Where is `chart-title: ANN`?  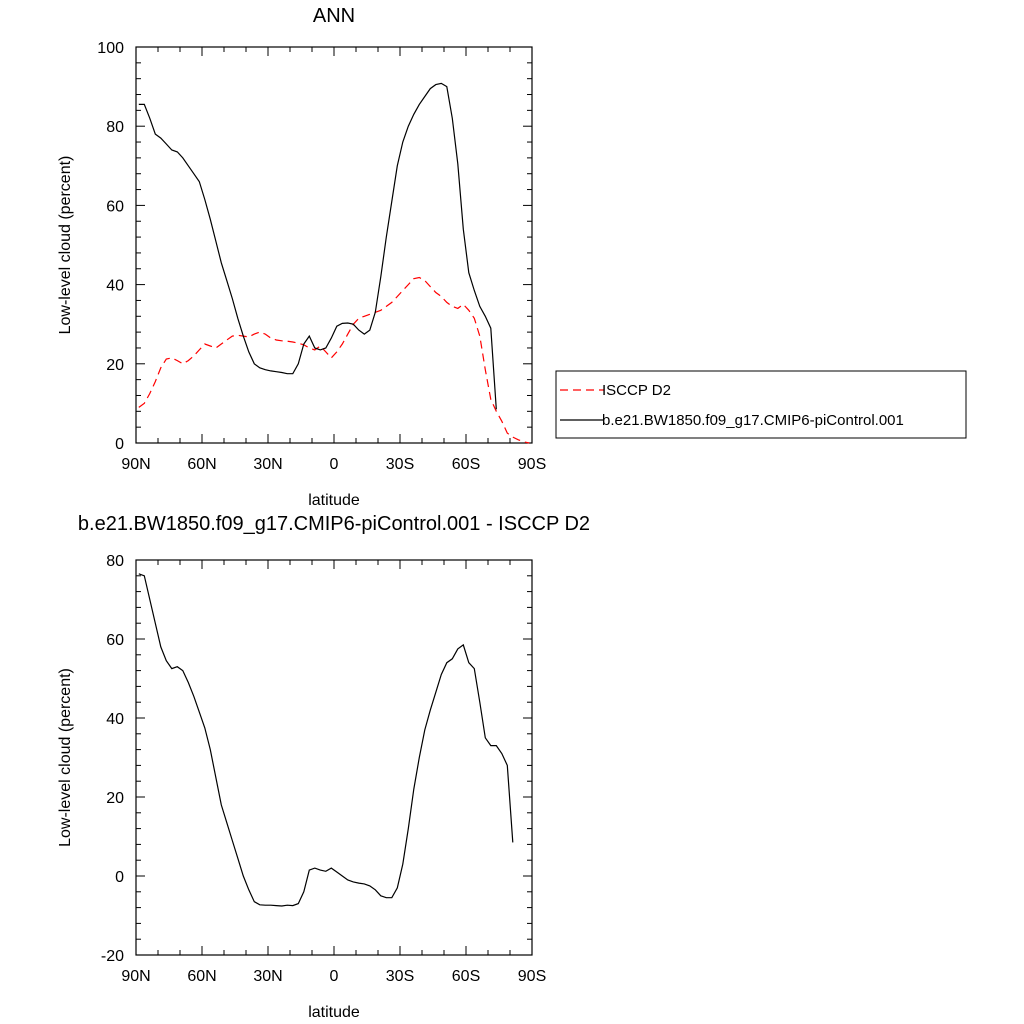 chart-title: ANN is located at coordinates (334, 16).